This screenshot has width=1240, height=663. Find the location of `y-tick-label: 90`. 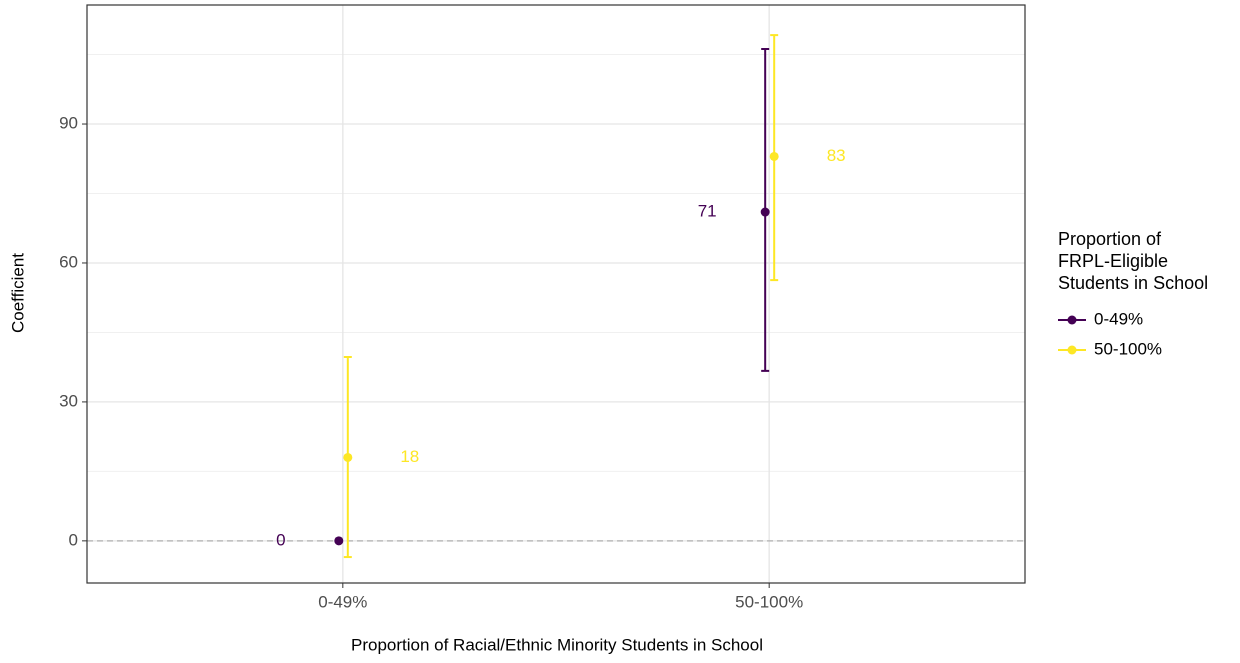

y-tick-label: 90 is located at coordinates (68, 123).